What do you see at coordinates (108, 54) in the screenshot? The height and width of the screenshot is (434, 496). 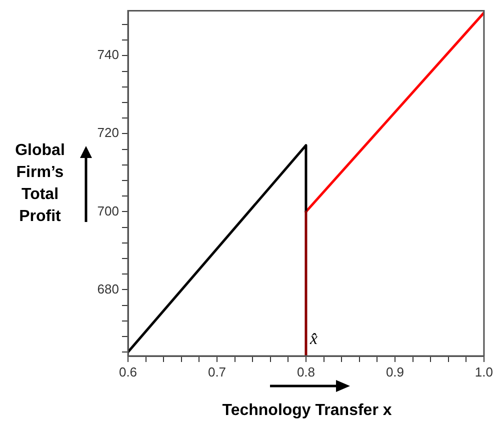 I see `y-tick-label: 740` at bounding box center [108, 54].